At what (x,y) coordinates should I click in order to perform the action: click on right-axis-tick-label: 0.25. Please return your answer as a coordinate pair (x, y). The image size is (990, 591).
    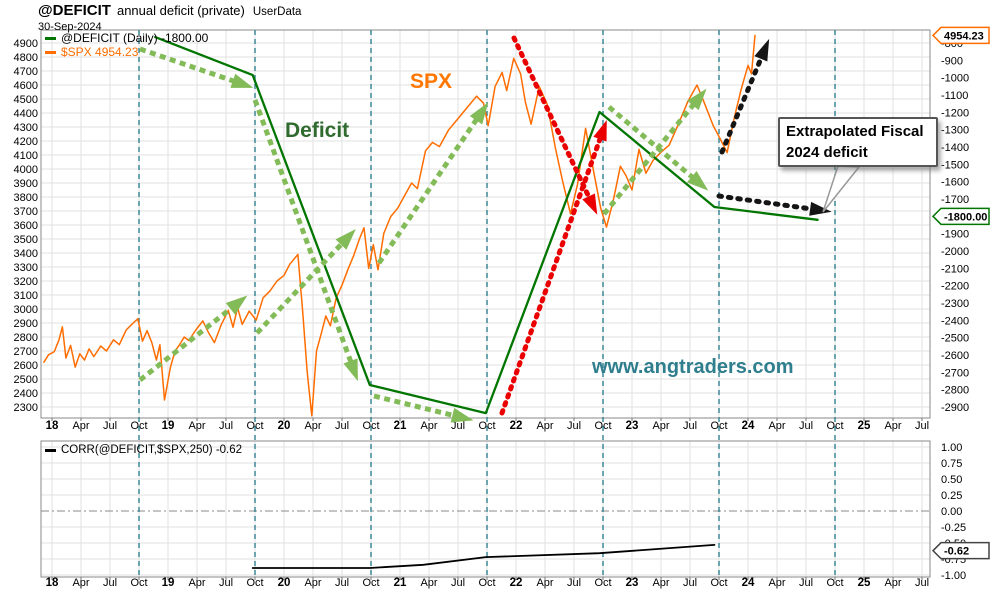
    Looking at the image, I should click on (951, 496).